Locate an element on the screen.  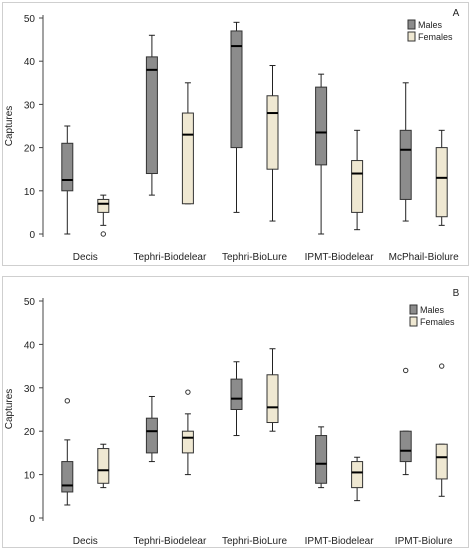
x-tick-label: IPMT-Biolure is located at coordinates (424, 541).